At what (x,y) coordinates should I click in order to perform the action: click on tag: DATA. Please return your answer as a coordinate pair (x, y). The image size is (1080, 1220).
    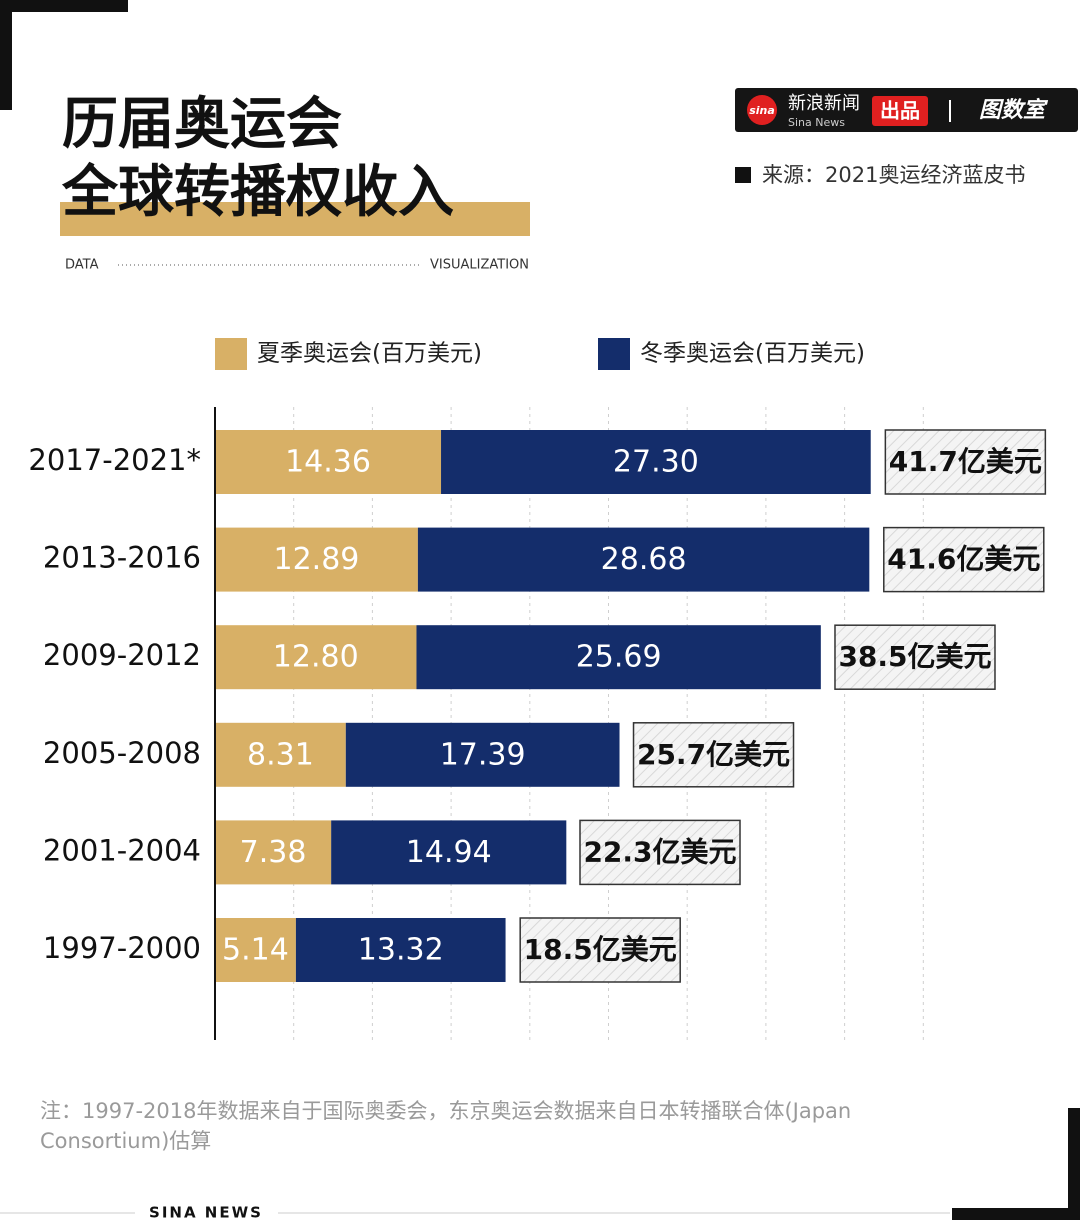
    Looking at the image, I should click on (82, 265).